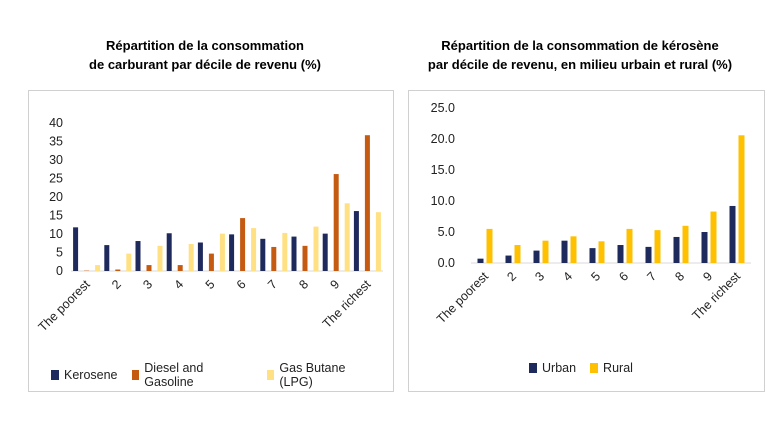 Image resolution: width=780 pixels, height=439 pixels. I want to click on legend-label: Gas Butane (LPG), so click(312, 375).